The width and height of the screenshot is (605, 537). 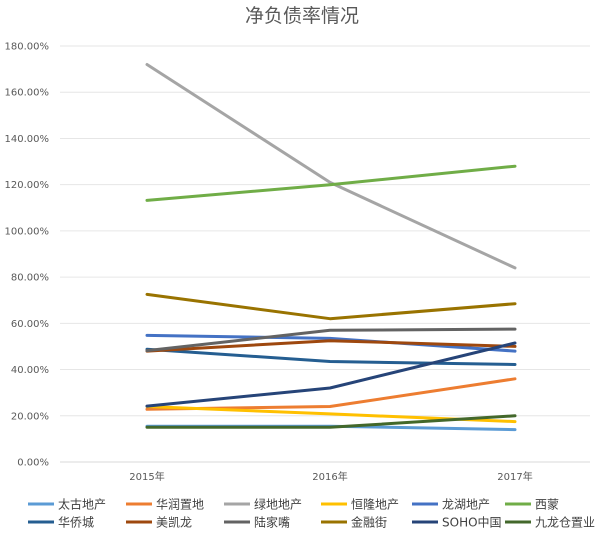 What do you see at coordinates (302, 16) in the screenshot?
I see `chart-title: 净负债率情况` at bounding box center [302, 16].